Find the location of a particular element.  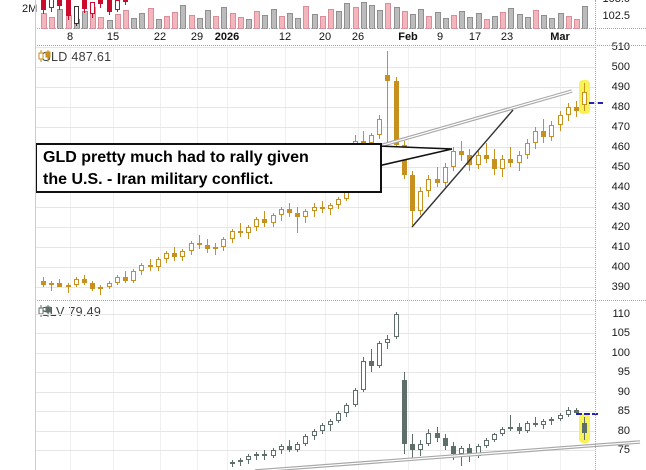

y-axis-tick-label: 95 is located at coordinates (623, 372).